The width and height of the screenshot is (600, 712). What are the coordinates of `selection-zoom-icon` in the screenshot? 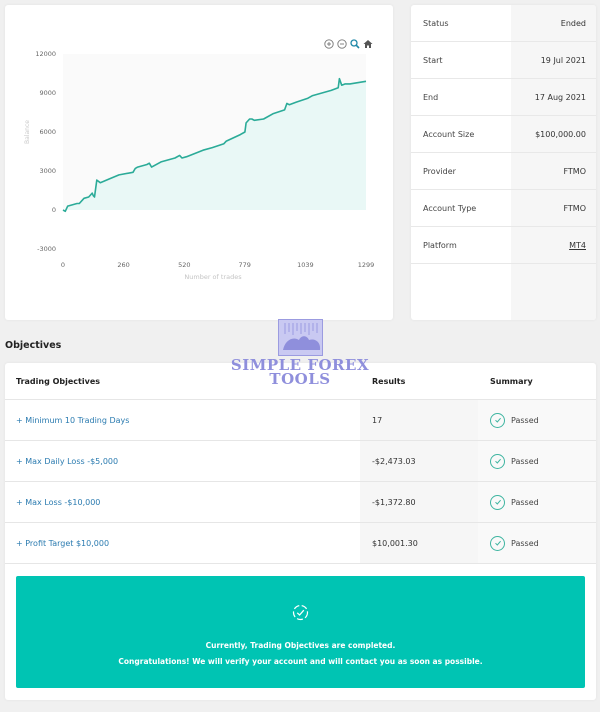 It's located at (355, 44).